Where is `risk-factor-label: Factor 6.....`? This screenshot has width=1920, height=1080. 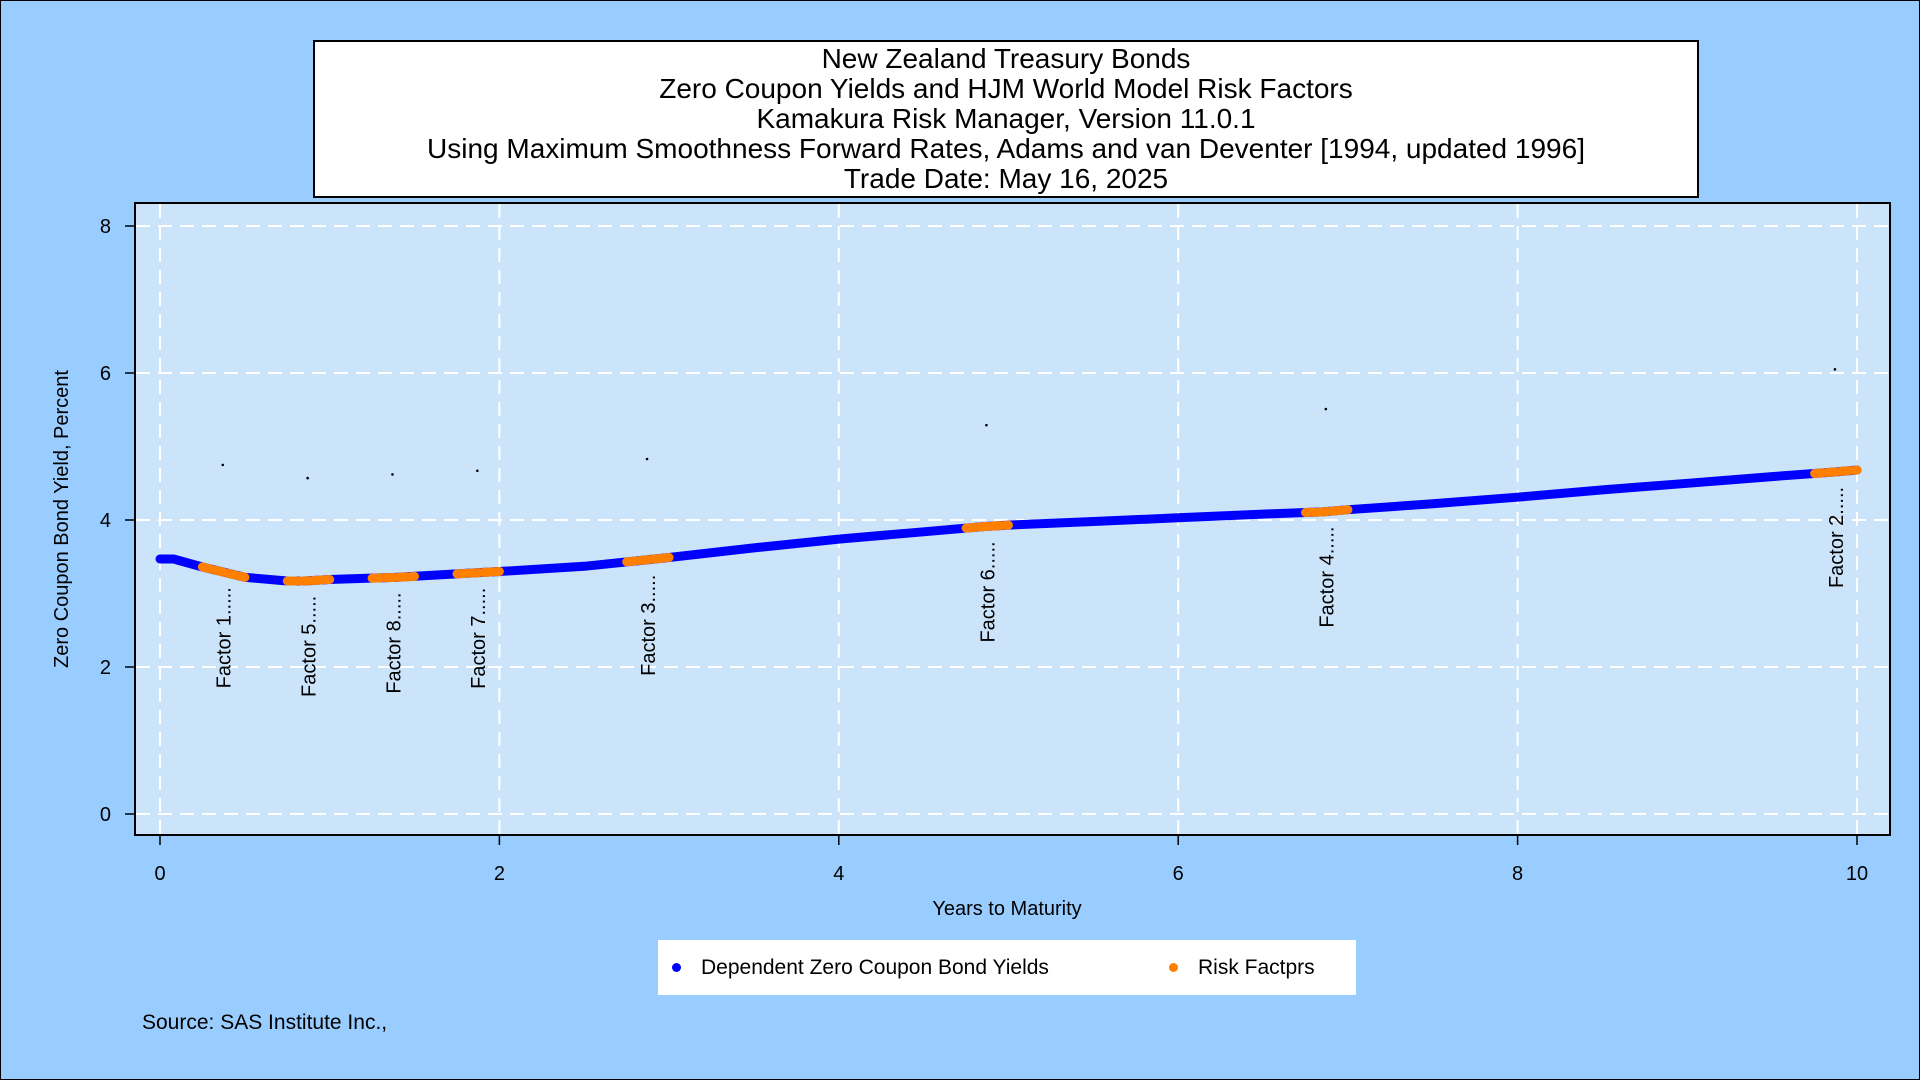 risk-factor-label: Factor 6..... is located at coordinates (988, 591).